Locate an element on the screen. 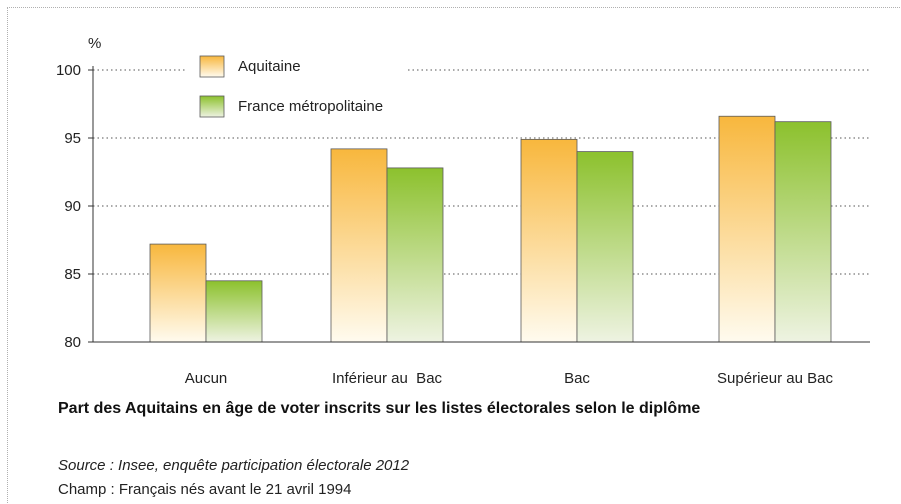 This screenshot has height=504, width=901. legend: Aquitaine France métropolitaine is located at coordinates (296, 88).